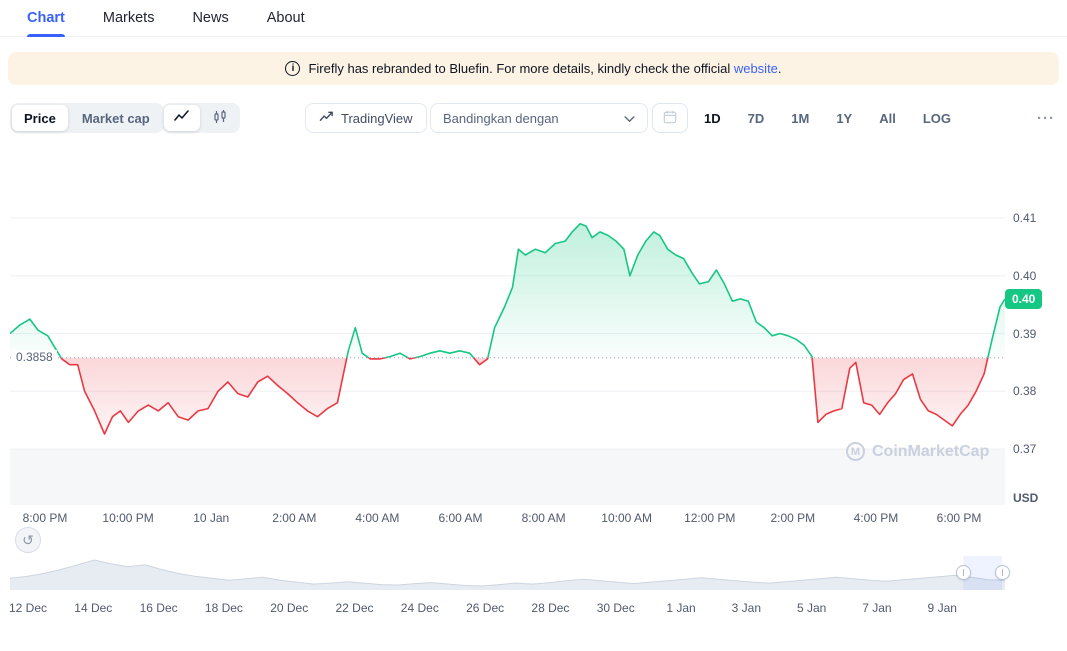  Describe the element at coordinates (942, 608) in the screenshot. I see `navigator-date-label: 9 Jan` at that location.